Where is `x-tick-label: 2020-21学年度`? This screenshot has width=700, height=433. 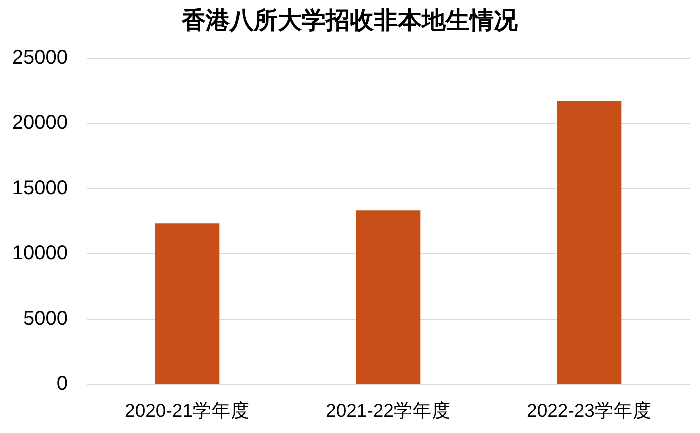
x-tick-label: 2020-21学年度 is located at coordinates (187, 410).